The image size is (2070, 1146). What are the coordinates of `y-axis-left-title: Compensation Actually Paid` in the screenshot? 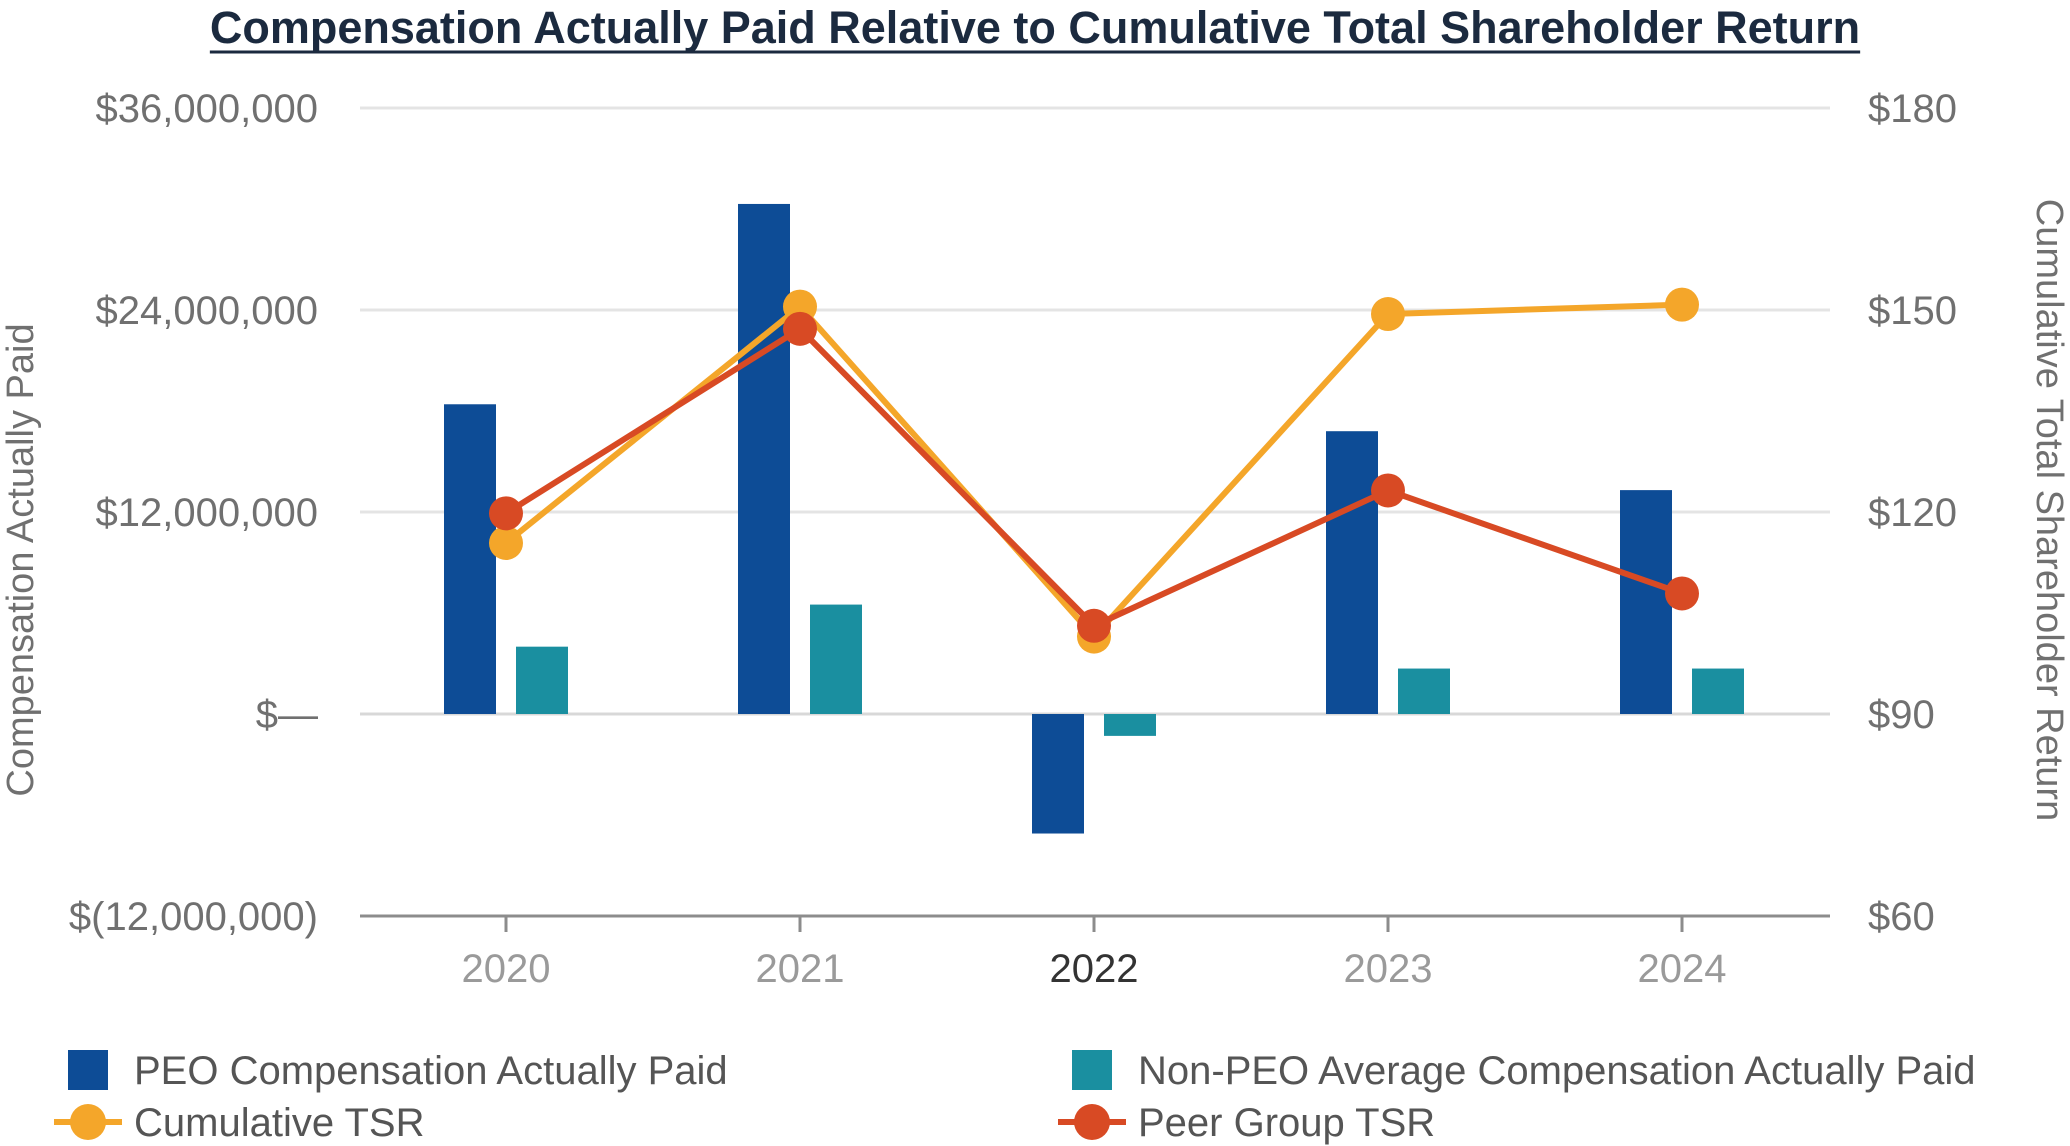 It's located at (21, 559).